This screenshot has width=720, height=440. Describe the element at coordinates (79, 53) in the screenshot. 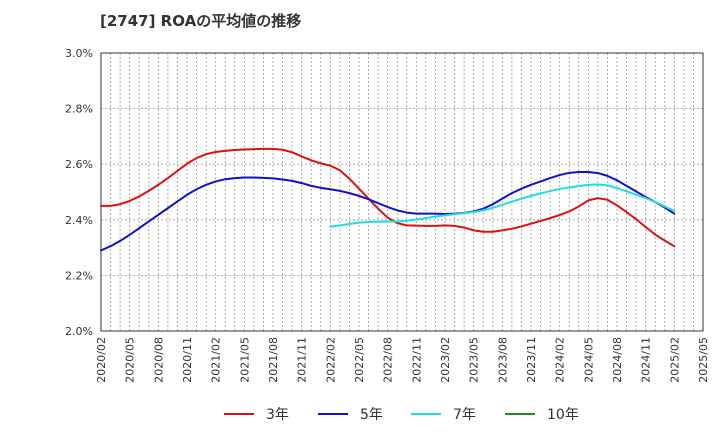

I see `y-tick-label: 3.0%` at that location.